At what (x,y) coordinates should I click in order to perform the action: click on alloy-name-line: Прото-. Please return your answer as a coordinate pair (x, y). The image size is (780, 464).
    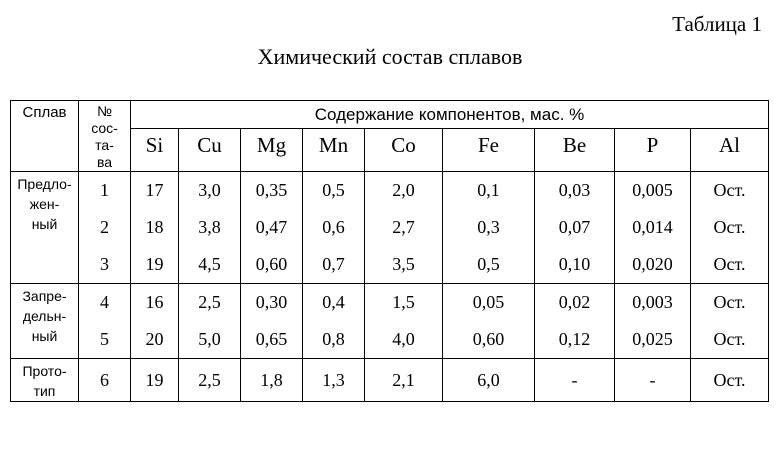
    Looking at the image, I should click on (44, 371).